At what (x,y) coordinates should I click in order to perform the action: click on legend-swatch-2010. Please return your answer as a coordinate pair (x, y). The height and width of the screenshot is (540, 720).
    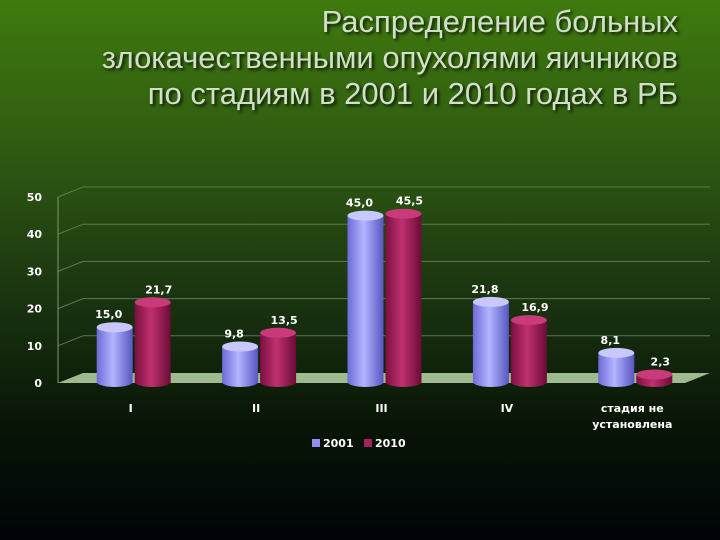
    Looking at the image, I should click on (368, 443).